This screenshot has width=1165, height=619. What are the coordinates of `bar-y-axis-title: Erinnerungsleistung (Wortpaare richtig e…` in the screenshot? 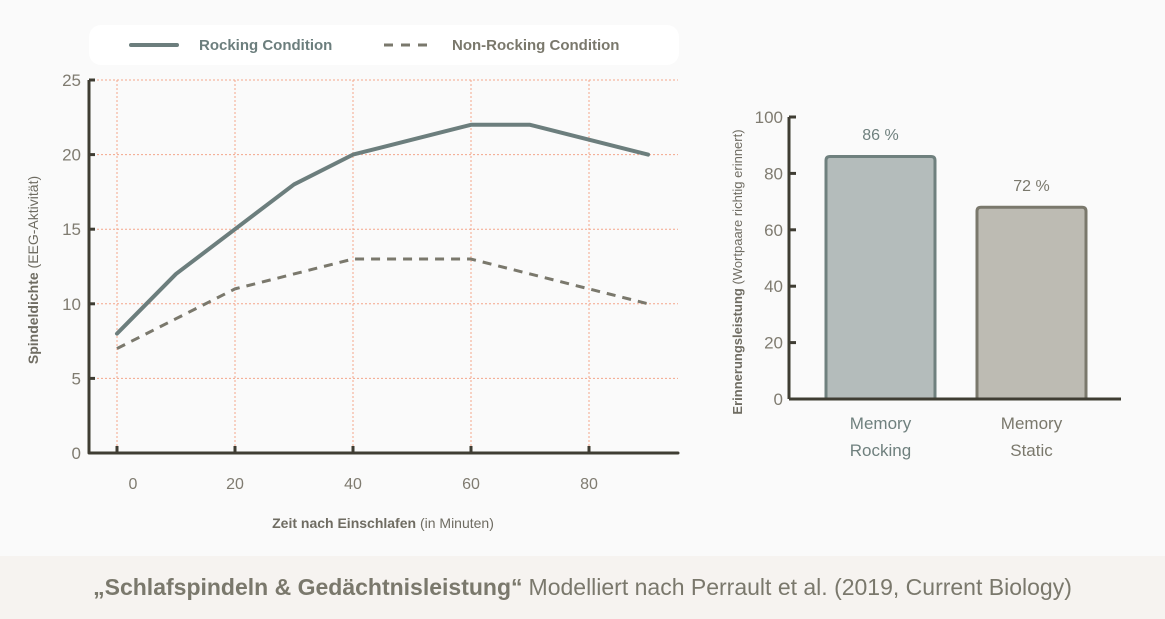 It's located at (737, 271).